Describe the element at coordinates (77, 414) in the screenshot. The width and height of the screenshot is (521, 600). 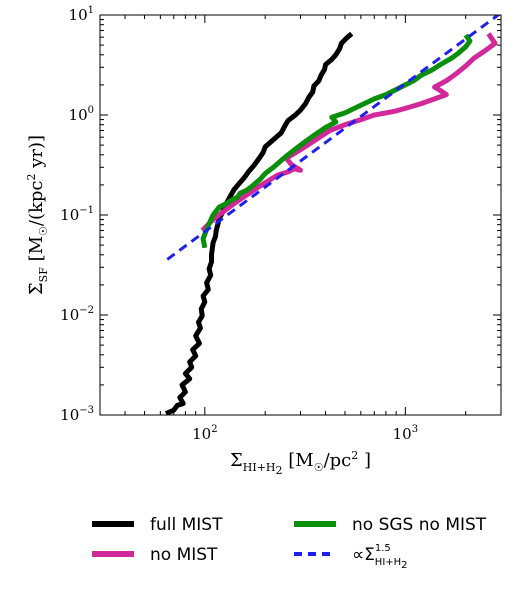
I see `y-tick-label: 10⁻³` at that location.